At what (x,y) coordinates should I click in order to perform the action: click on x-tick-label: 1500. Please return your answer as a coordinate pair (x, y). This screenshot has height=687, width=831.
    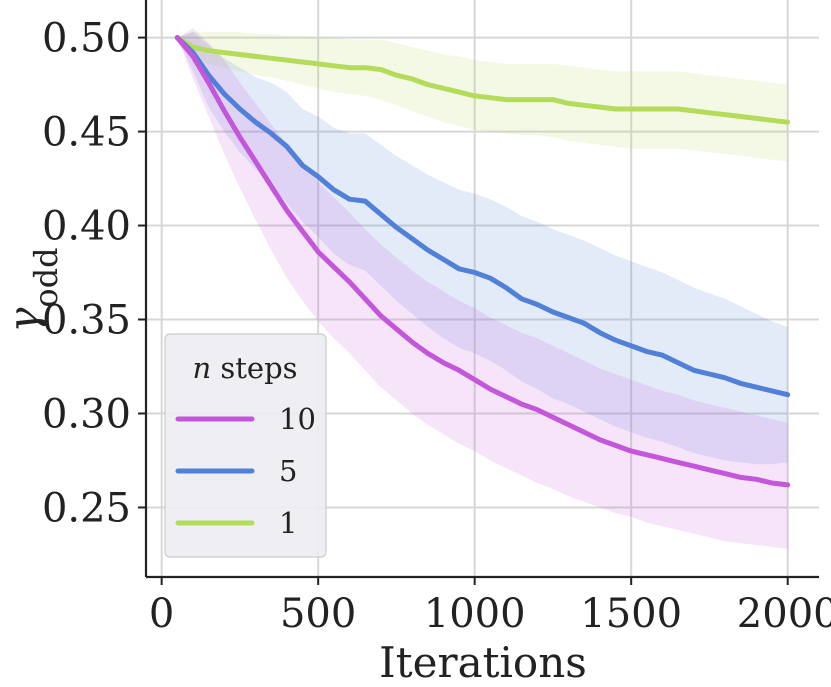
    Looking at the image, I should click on (631, 614).